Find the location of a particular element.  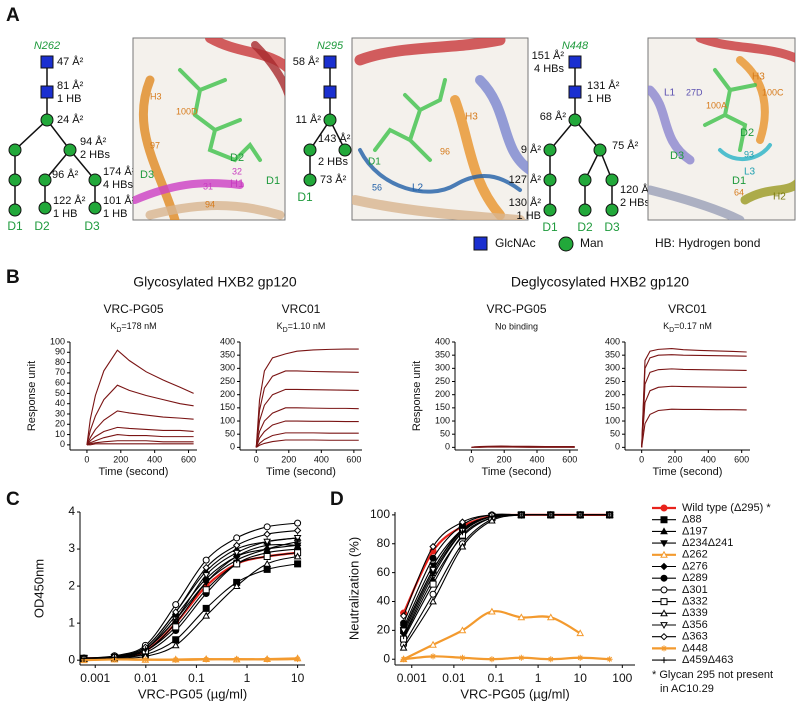

legend-label: Δ363 is located at coordinates (695, 637).